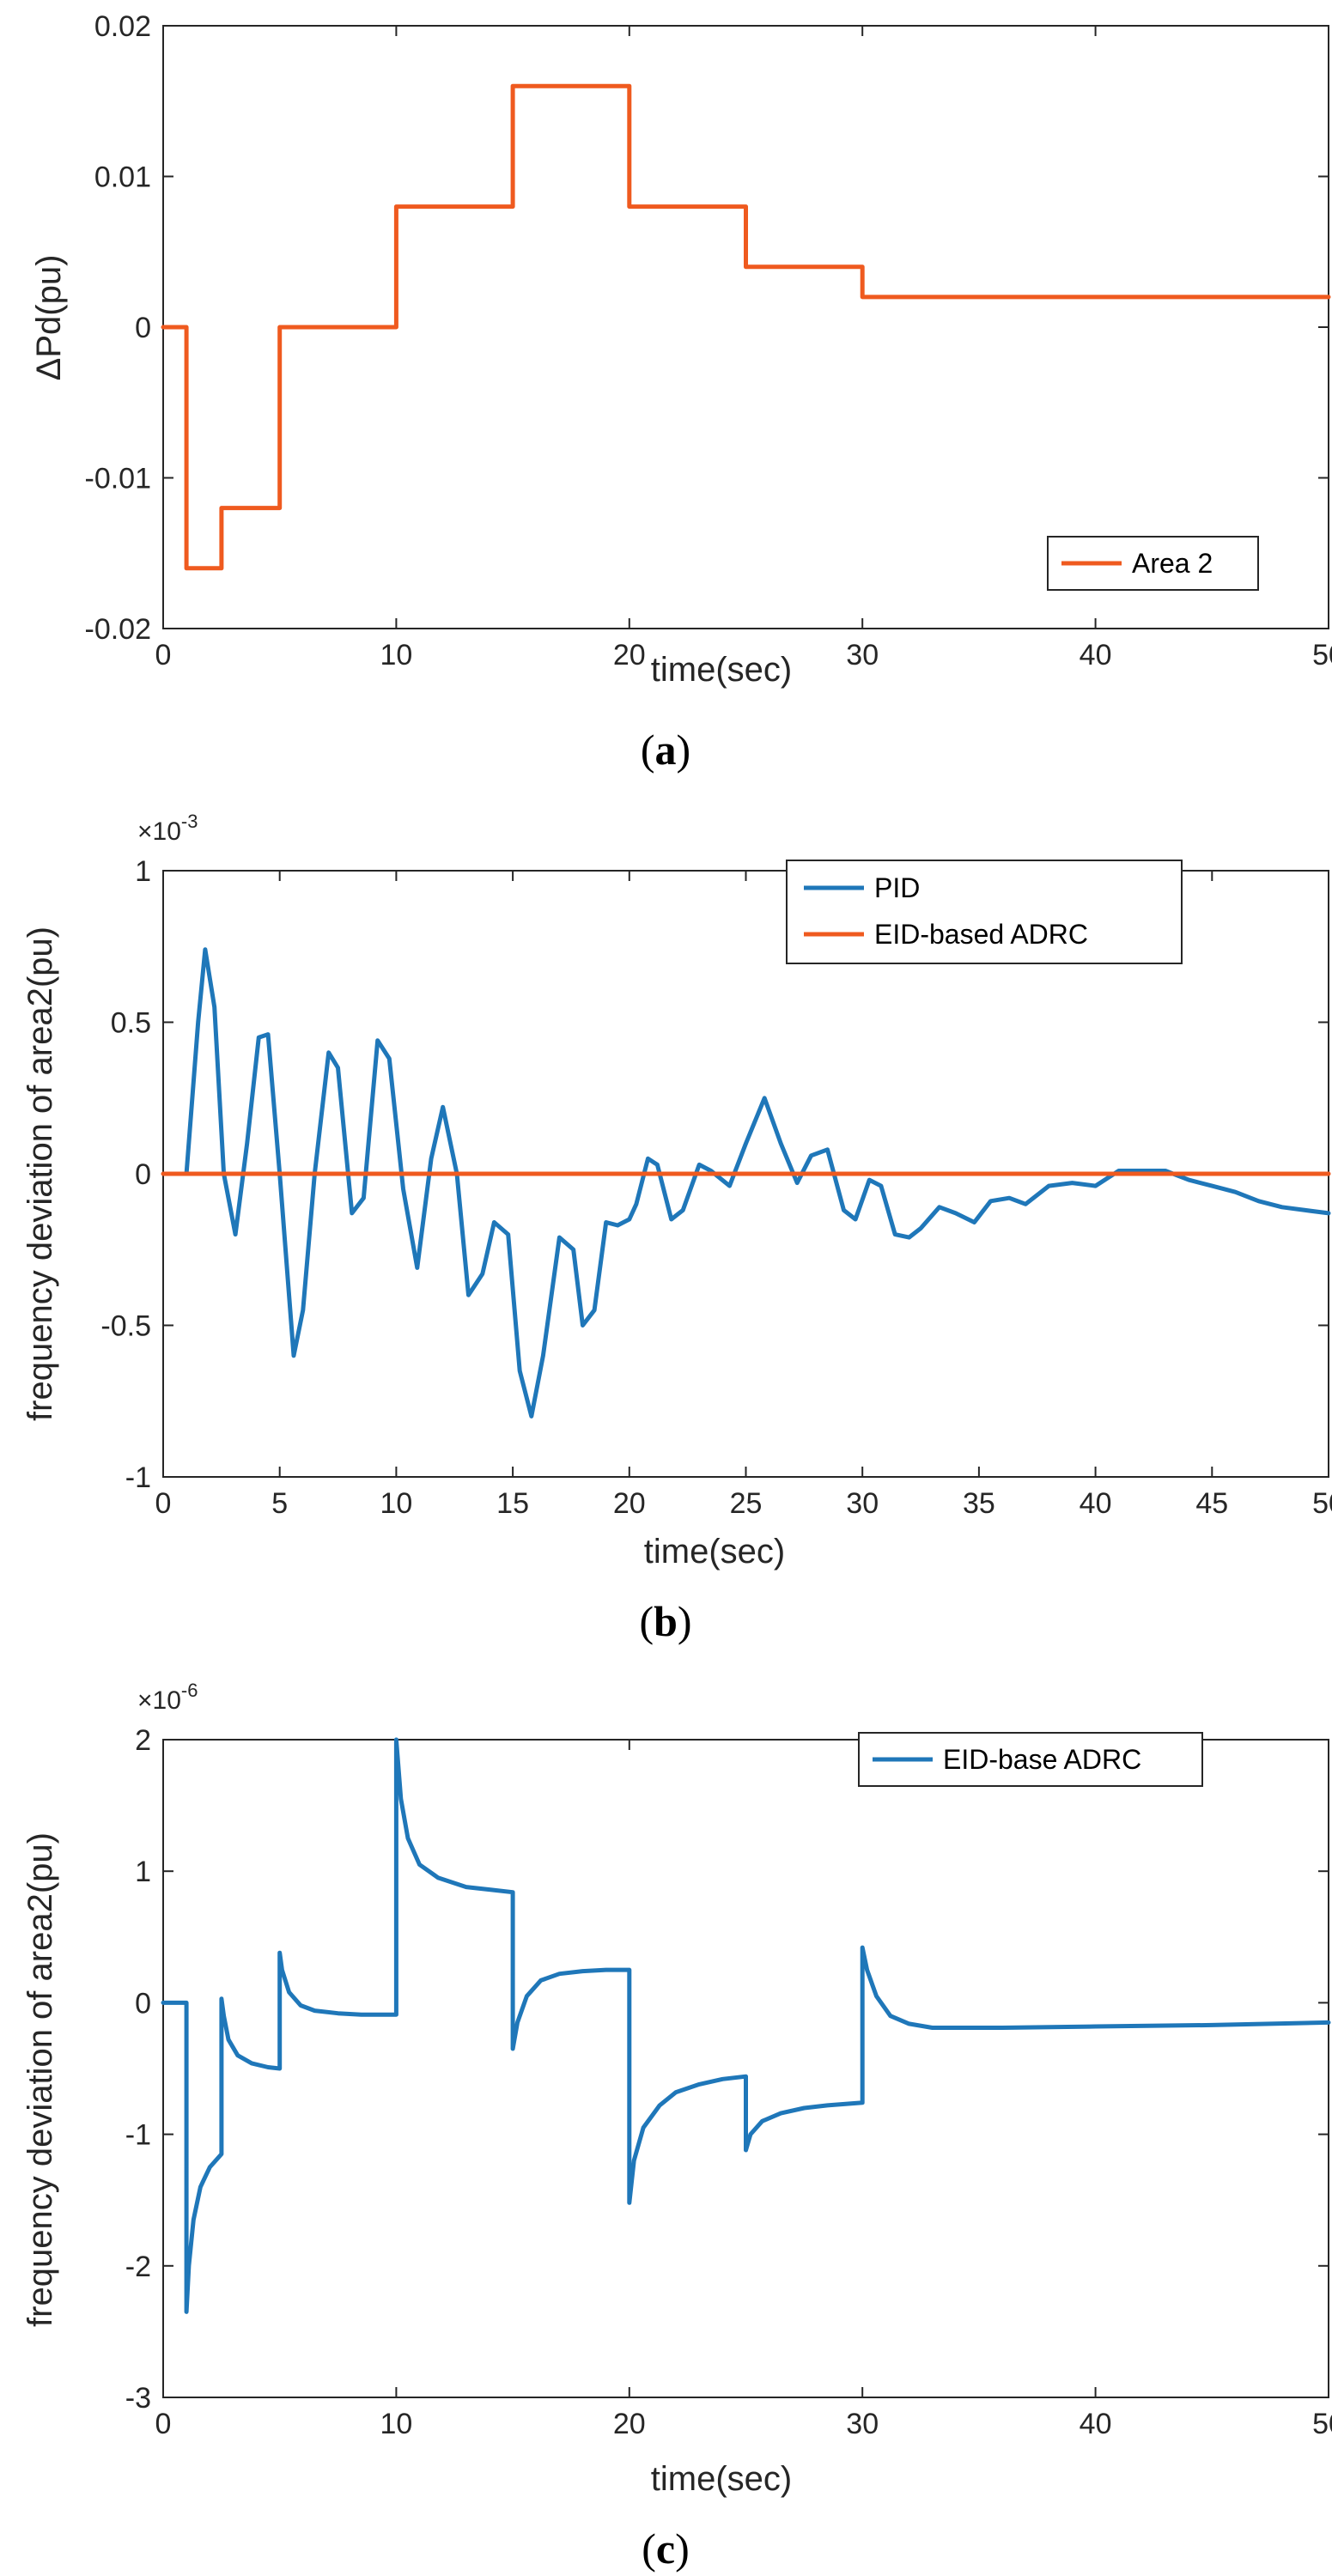  I want to click on panel-b-x-tick-label: 15, so click(512, 1503).